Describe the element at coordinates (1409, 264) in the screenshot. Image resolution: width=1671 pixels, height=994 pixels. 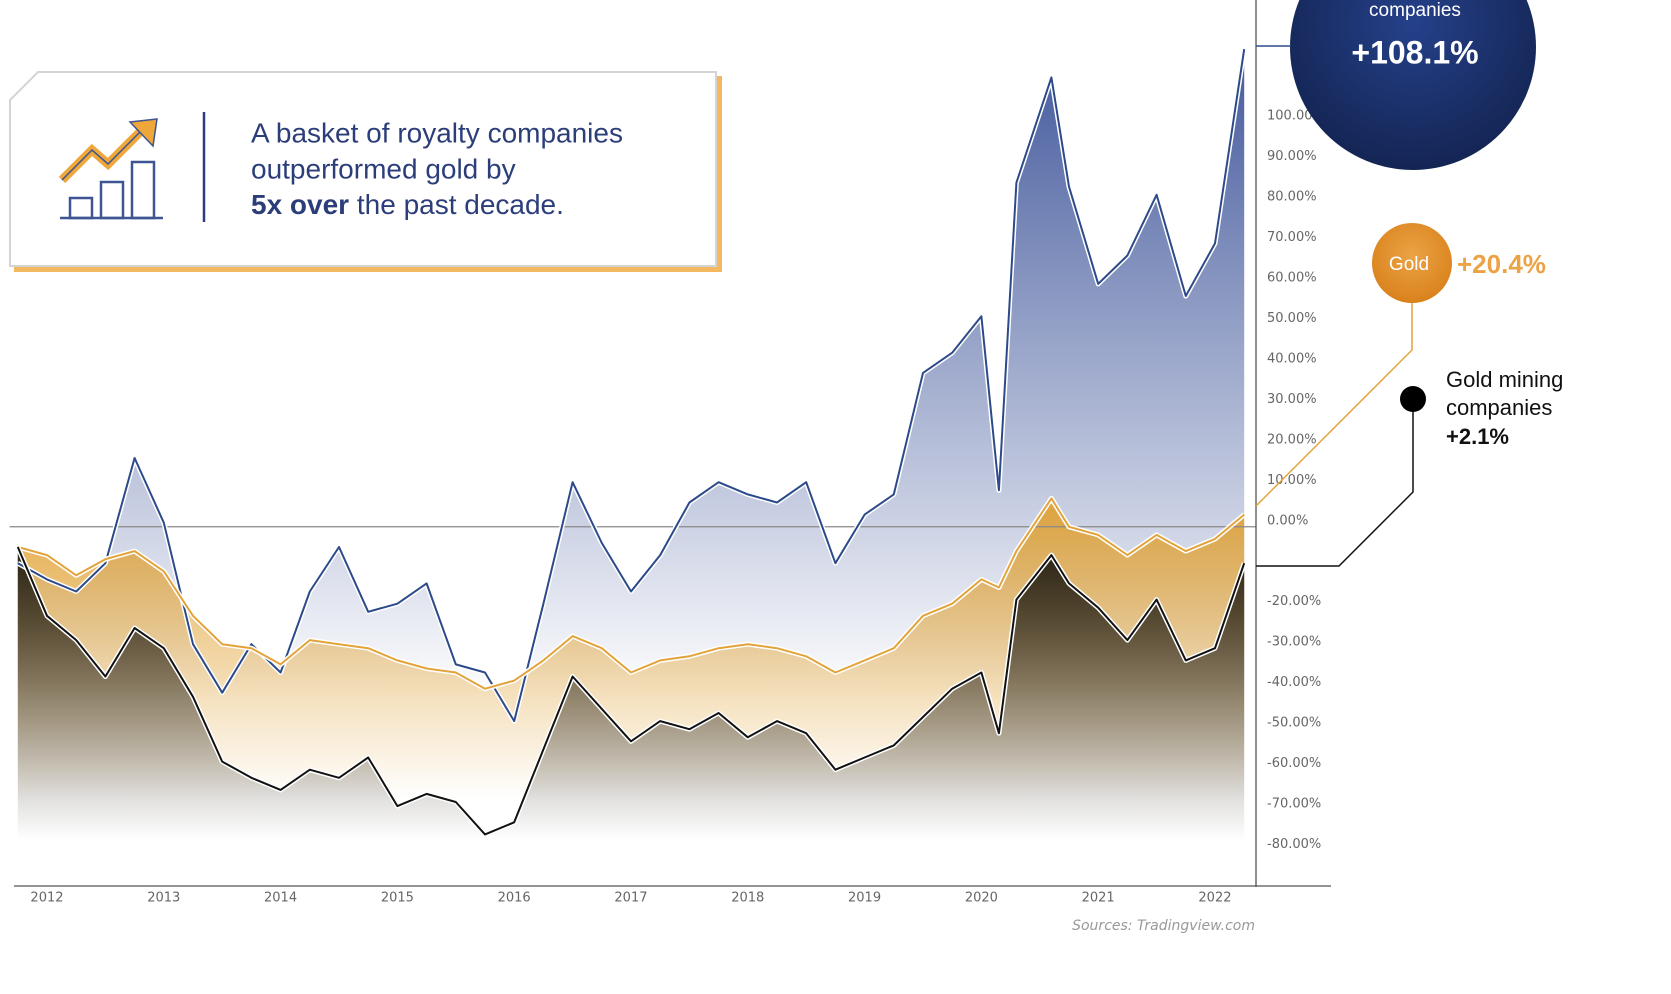
I see `series-name: Gold` at that location.